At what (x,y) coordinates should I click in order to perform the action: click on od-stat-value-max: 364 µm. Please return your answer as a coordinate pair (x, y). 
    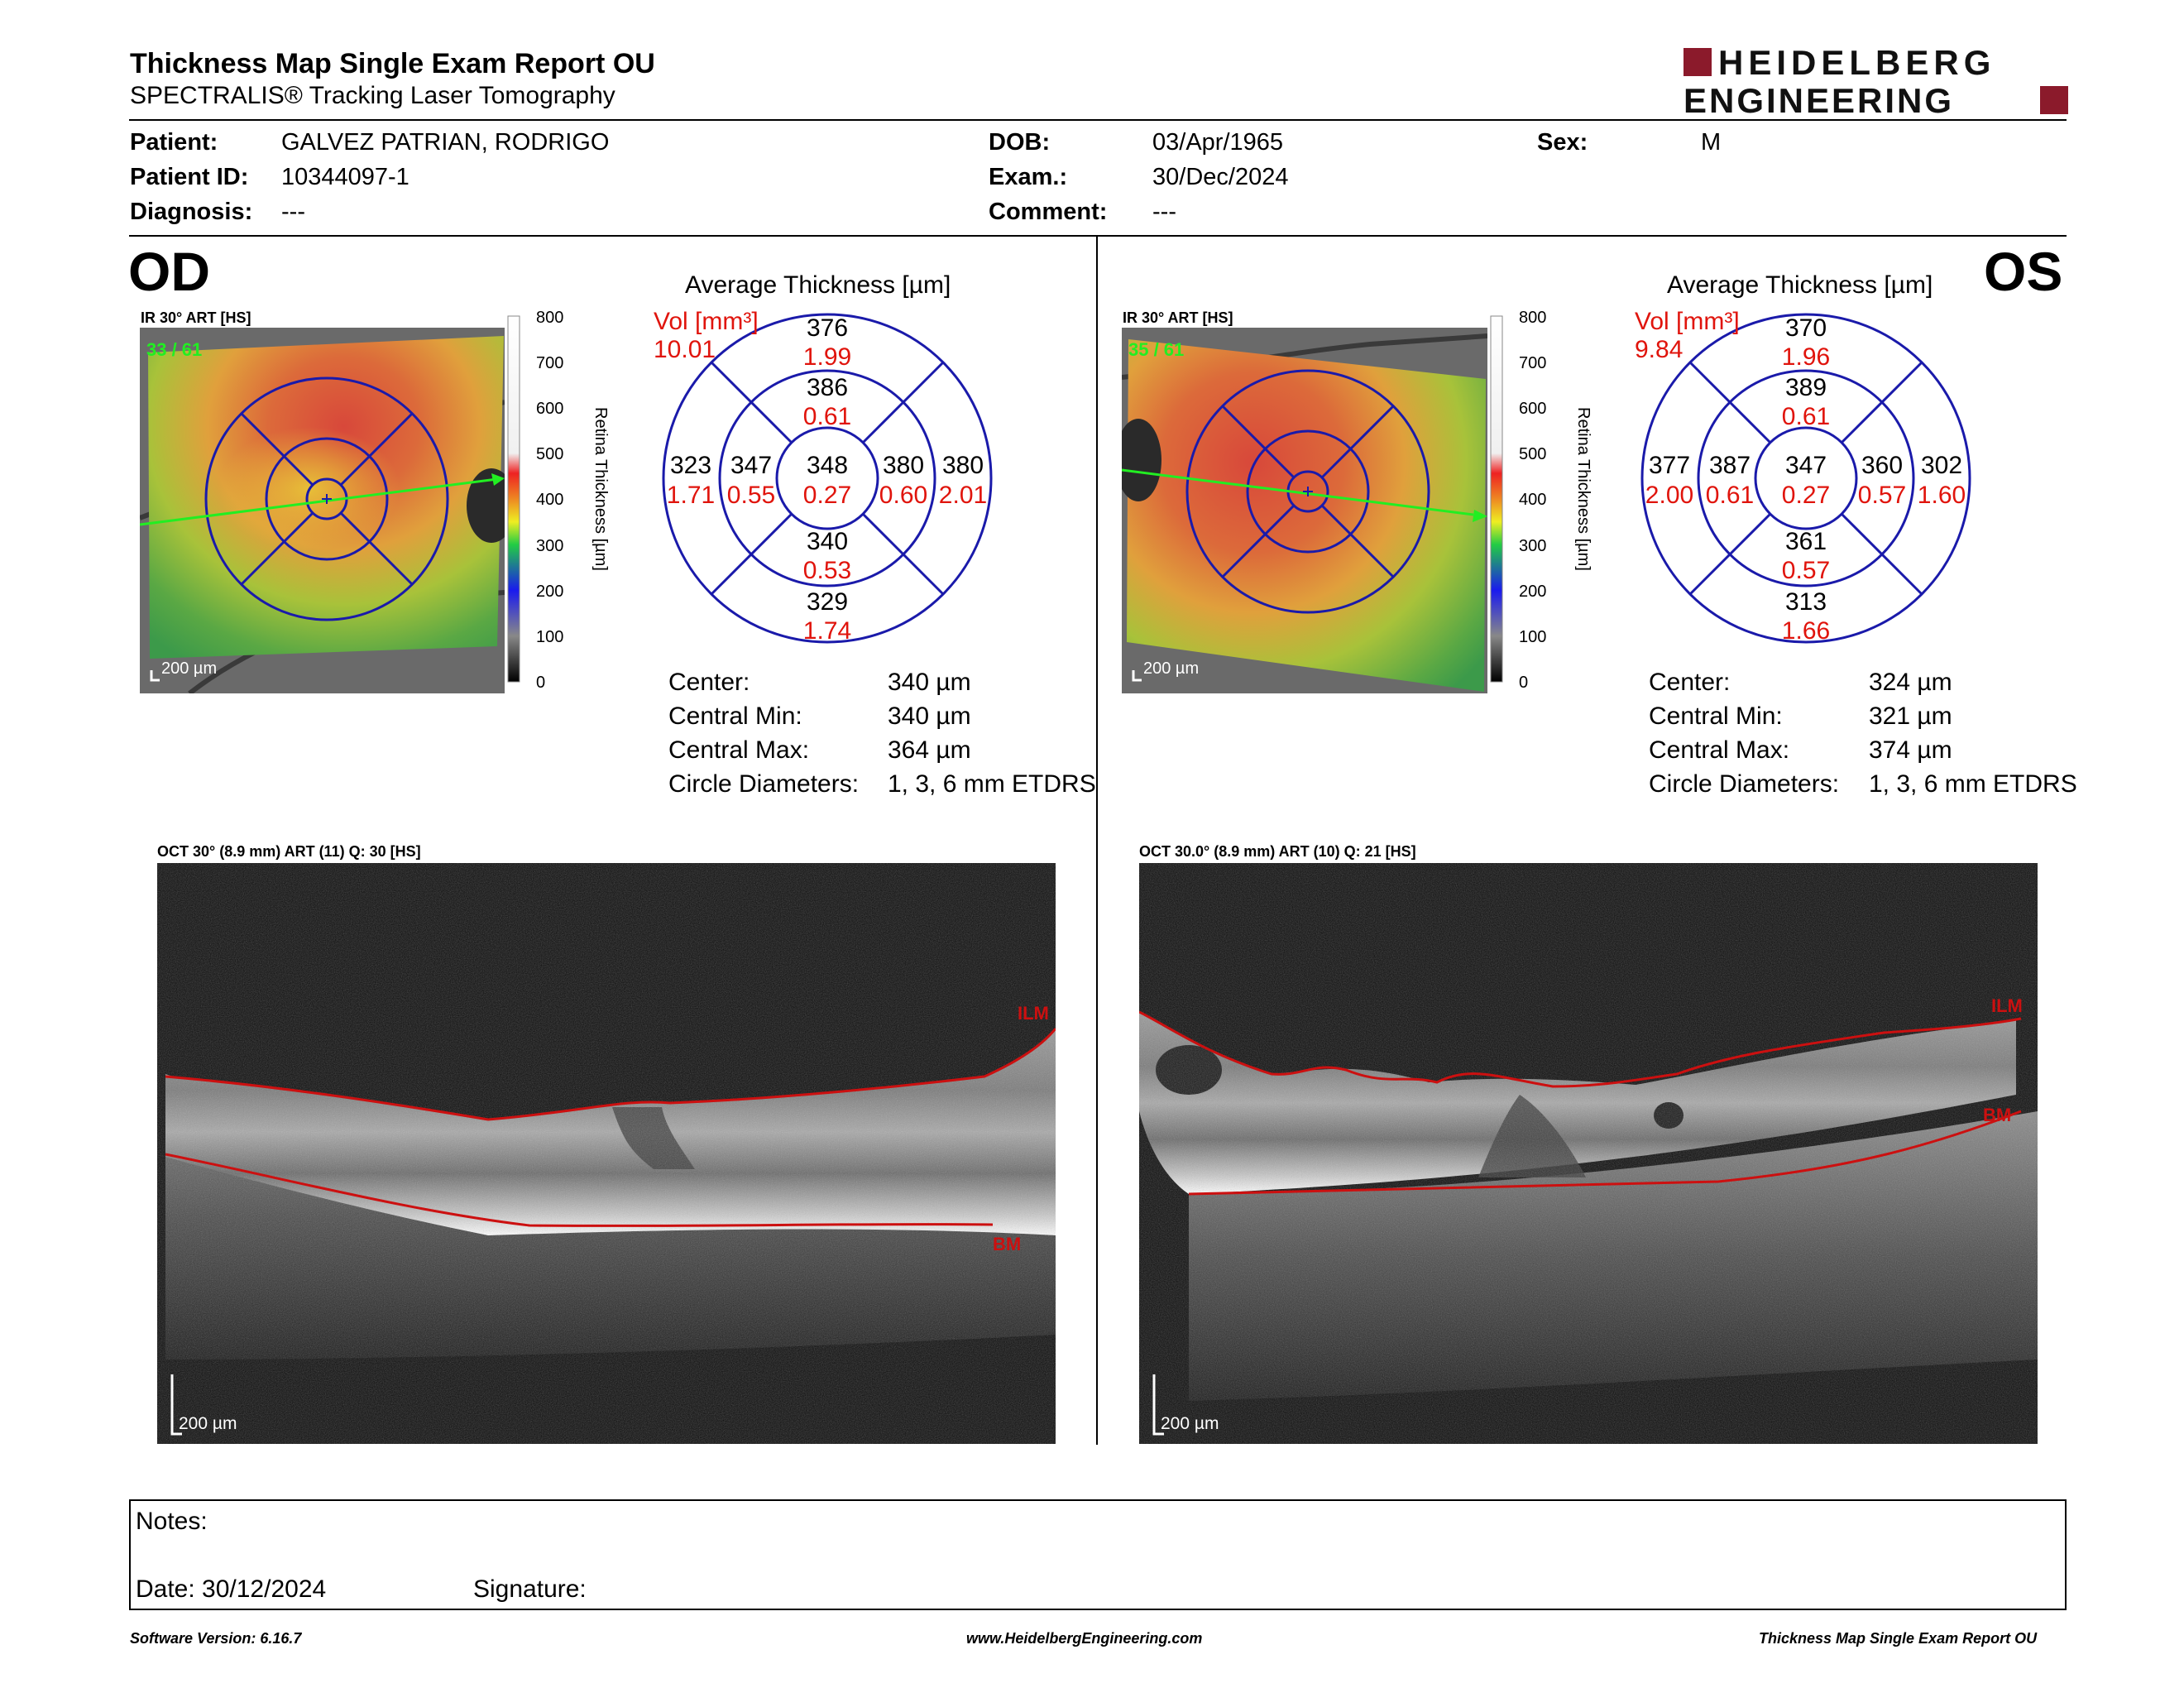
    Looking at the image, I should click on (929, 750).